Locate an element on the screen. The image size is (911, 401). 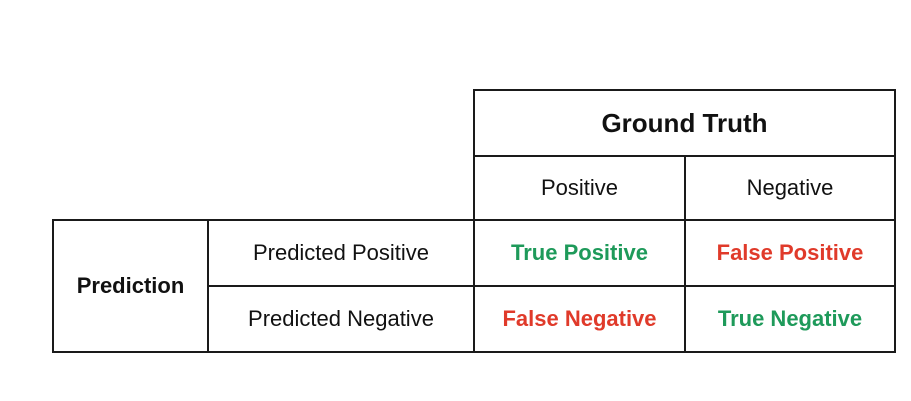
column-header-positive: Positive is located at coordinates (579, 187).